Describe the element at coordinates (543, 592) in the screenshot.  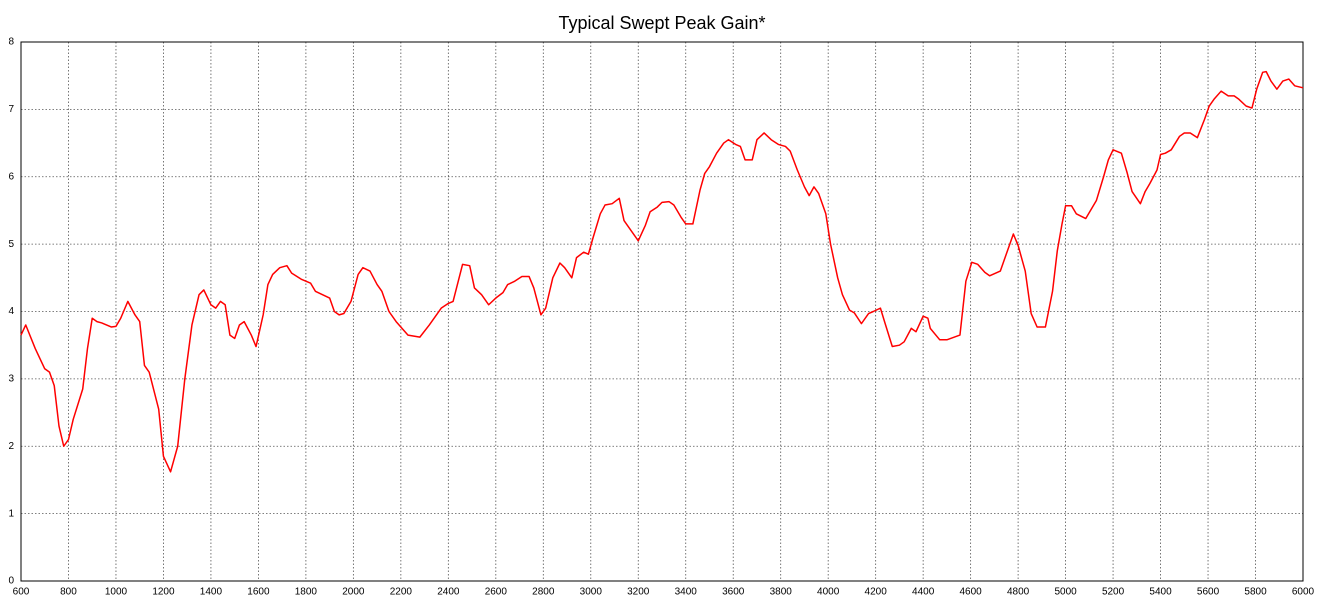
I see `x-tick-label: 2800` at that location.